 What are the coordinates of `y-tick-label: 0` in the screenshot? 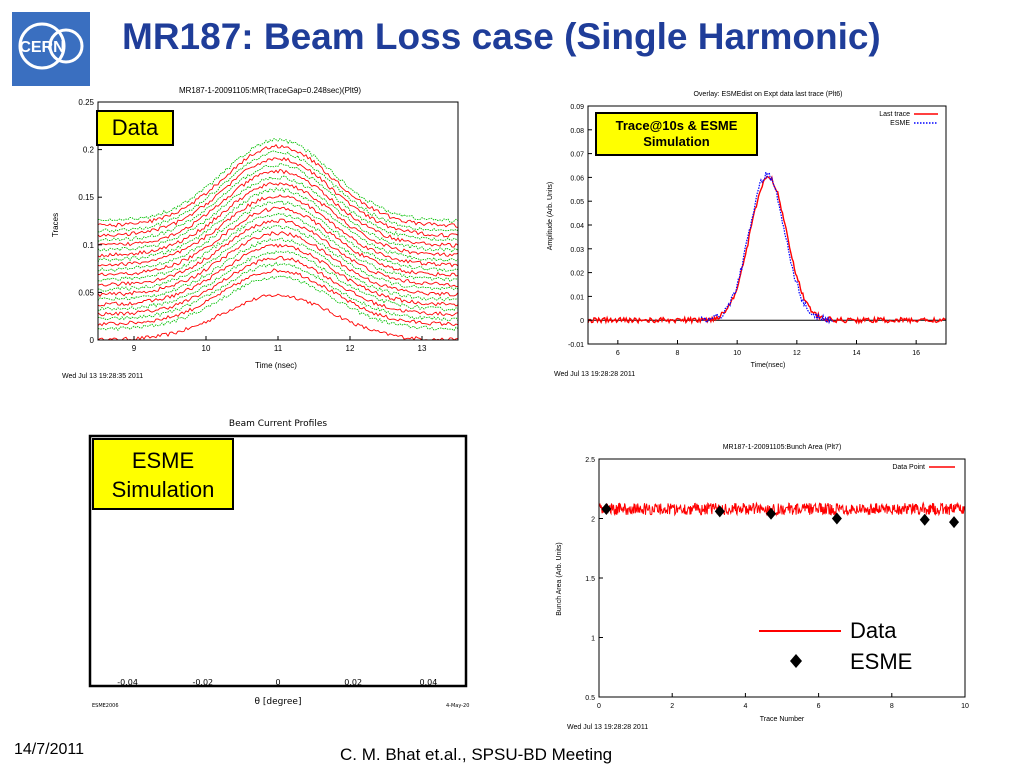 It's located at (92, 340).